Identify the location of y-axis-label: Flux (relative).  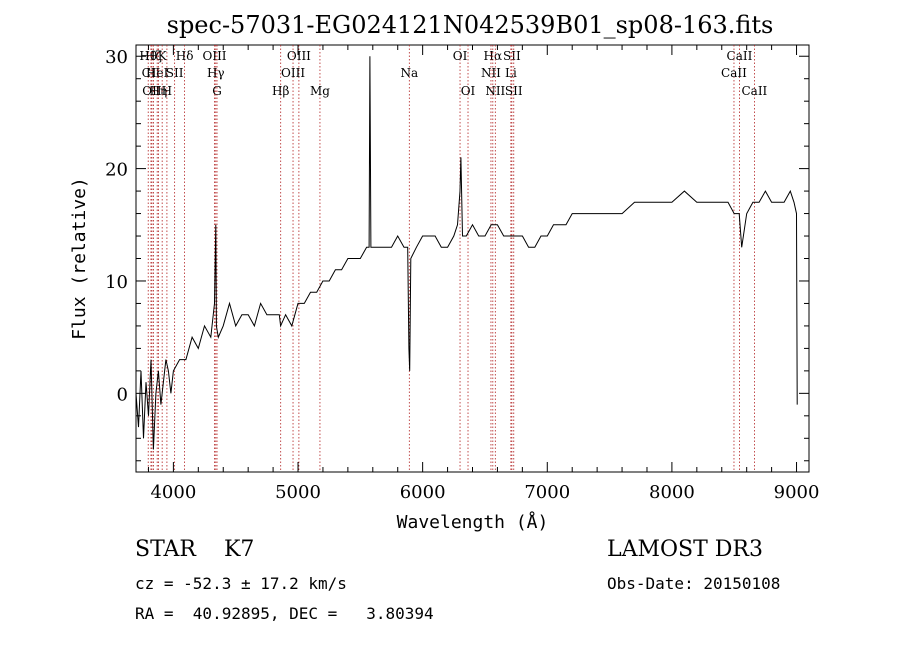
(79, 258).